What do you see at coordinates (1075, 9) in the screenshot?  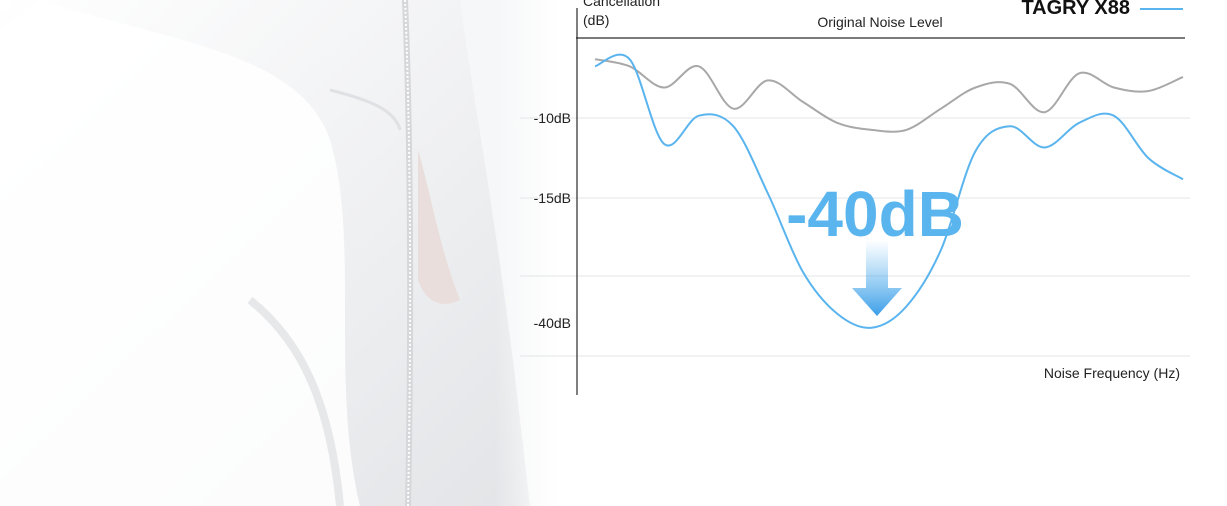 I see `legend-label-tagry: TAGRY X88` at bounding box center [1075, 9].